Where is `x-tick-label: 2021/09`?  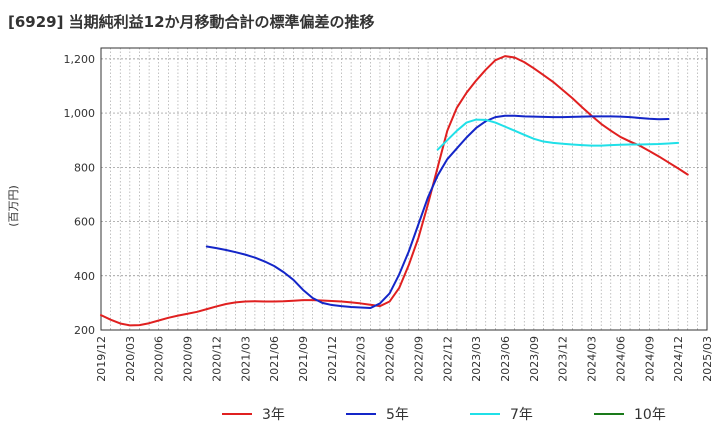
x-tick-label: 2021/09 is located at coordinates (303, 359).